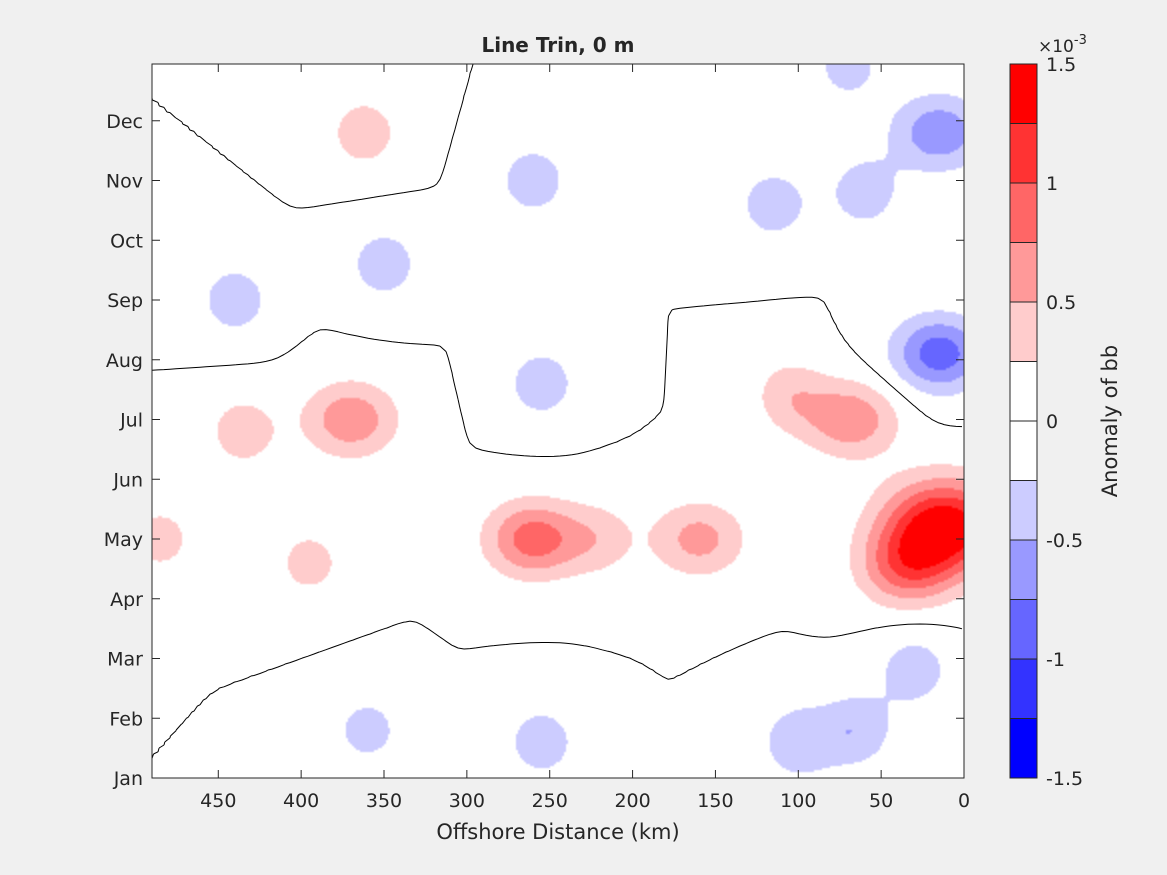 Image resolution: width=1167 pixels, height=875 pixels. Describe the element at coordinates (1052, 184) in the screenshot. I see `colorbar-tick-label: 1` at that location.